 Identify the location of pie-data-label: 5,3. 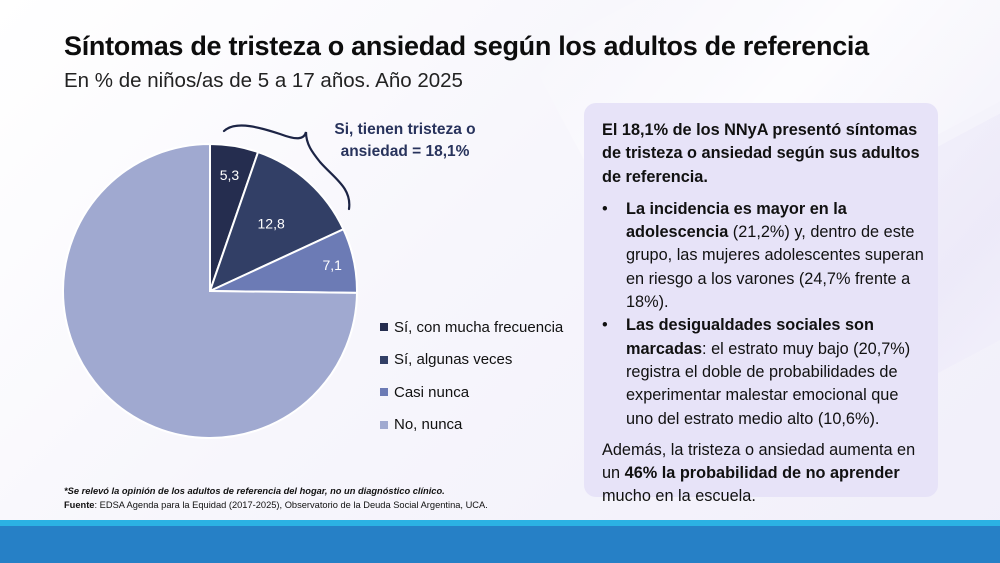
(230, 175).